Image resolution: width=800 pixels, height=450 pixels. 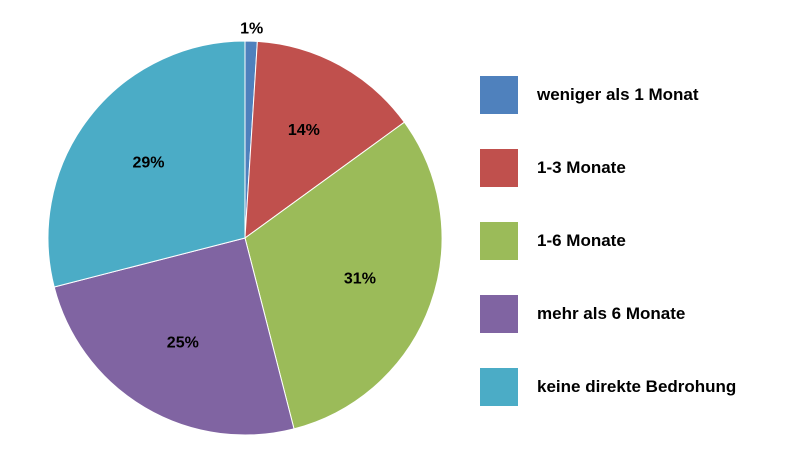 I want to click on legend-item-1-3-monate: 1-3 Monate, so click(x=635, y=168).